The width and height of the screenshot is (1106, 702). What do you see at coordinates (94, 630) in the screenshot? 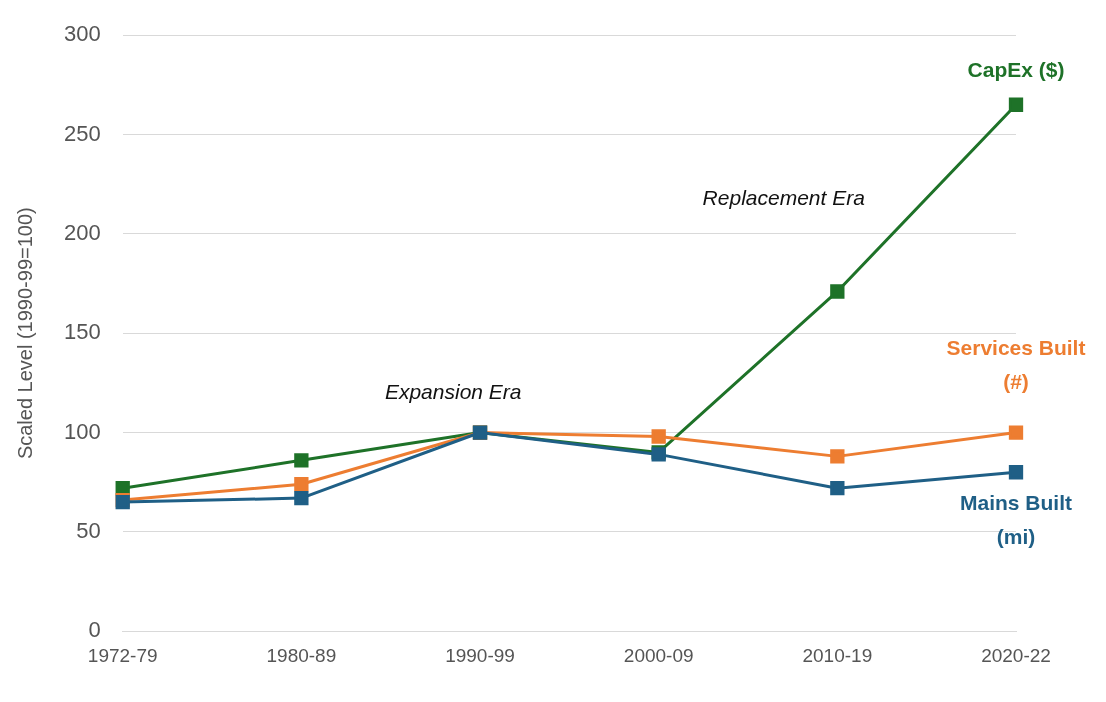
I see `y-tick-label: 0` at bounding box center [94, 630].